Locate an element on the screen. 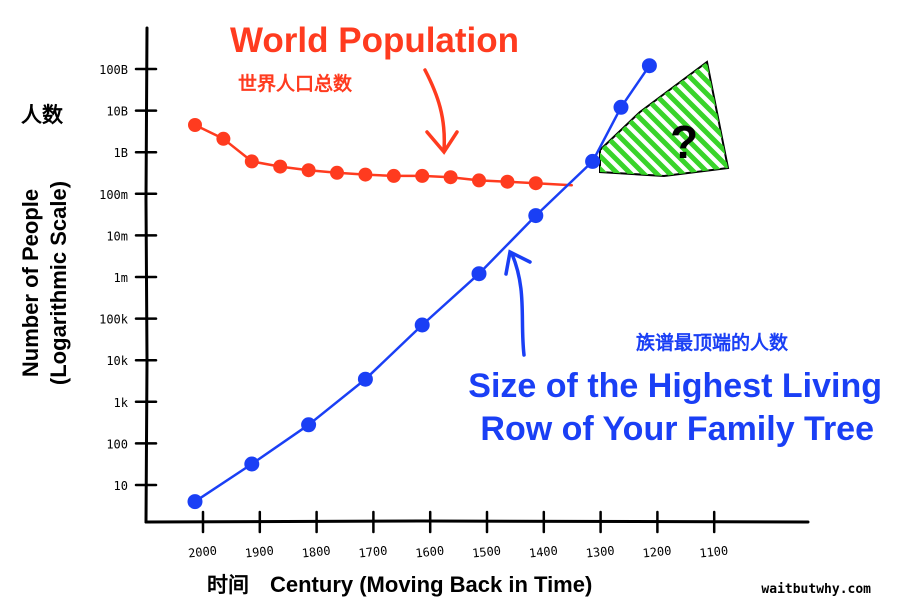  y-ticks: 10 100 1k 10k 100k 1m 10m 100m 1B 10B 100B is located at coordinates (128, 278).